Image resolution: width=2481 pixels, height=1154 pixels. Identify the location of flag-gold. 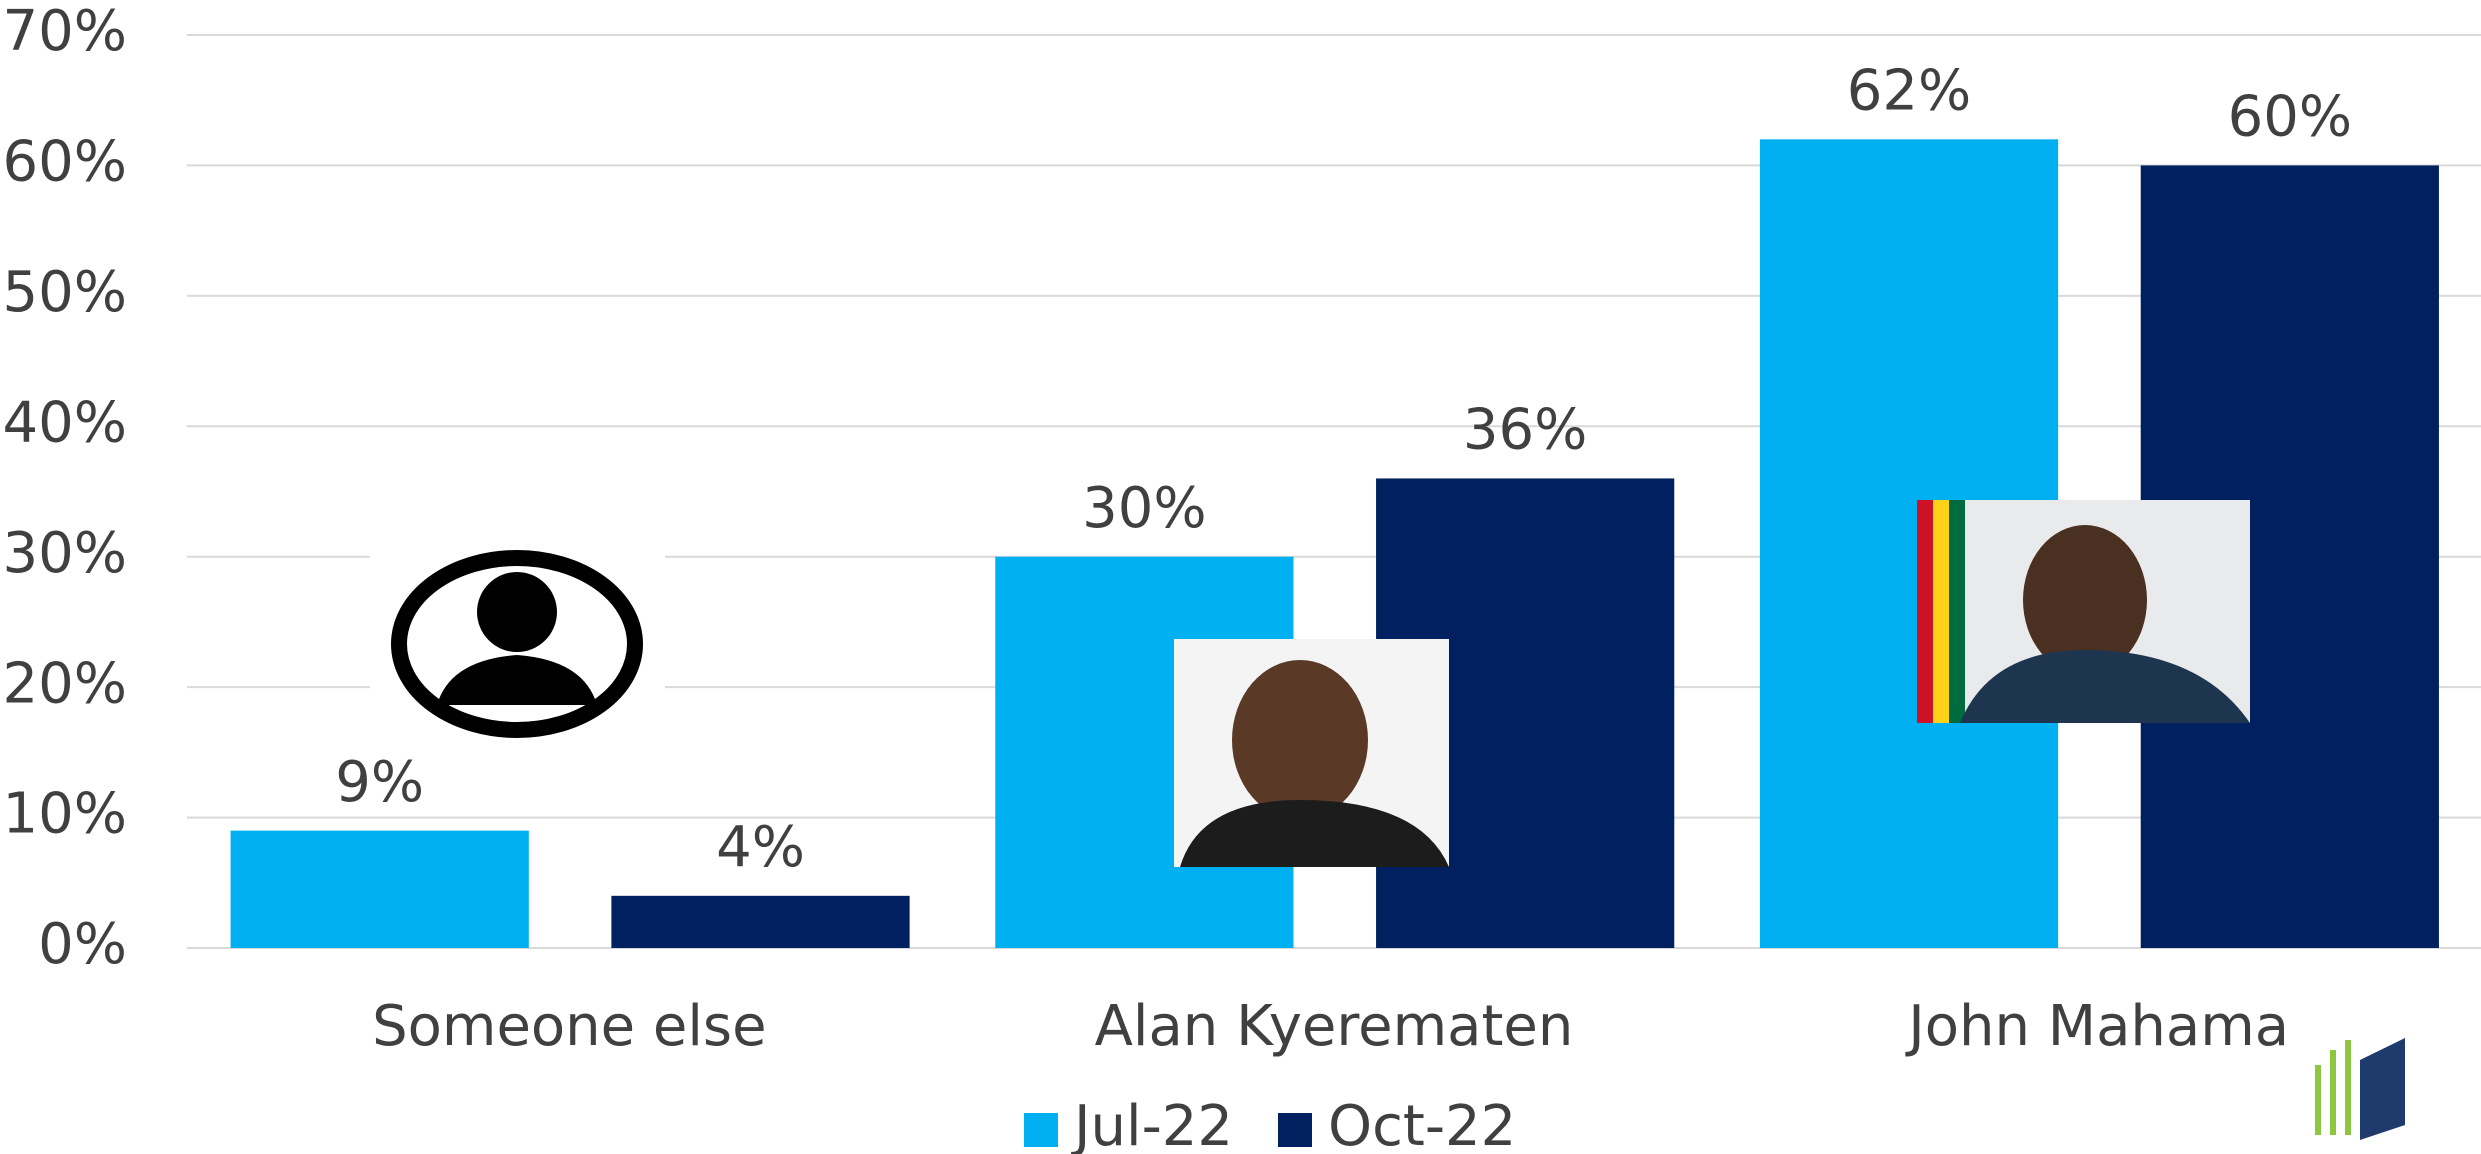
(1941, 611).